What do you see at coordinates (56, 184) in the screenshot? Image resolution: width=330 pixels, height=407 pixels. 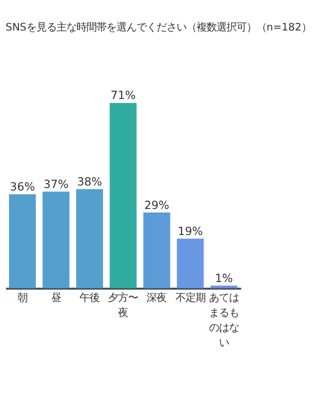 I see `data-label: 37%` at bounding box center [56, 184].